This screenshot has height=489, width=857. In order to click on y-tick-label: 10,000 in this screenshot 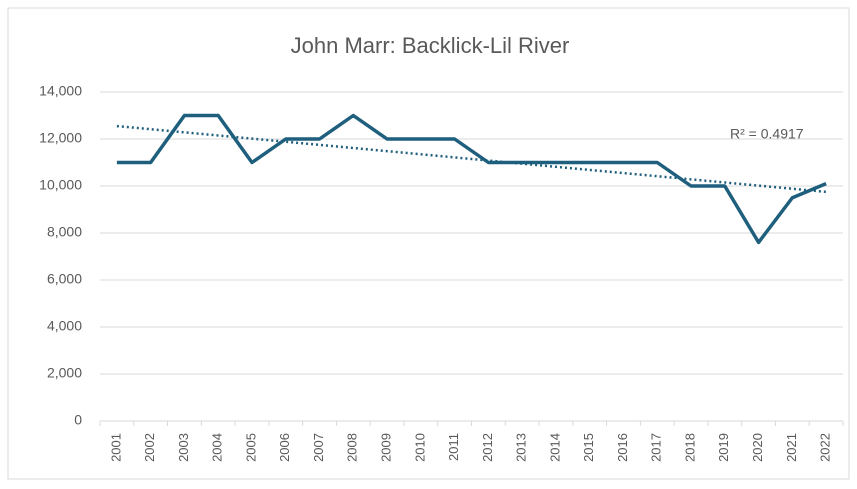, I will do `click(60, 185)`.